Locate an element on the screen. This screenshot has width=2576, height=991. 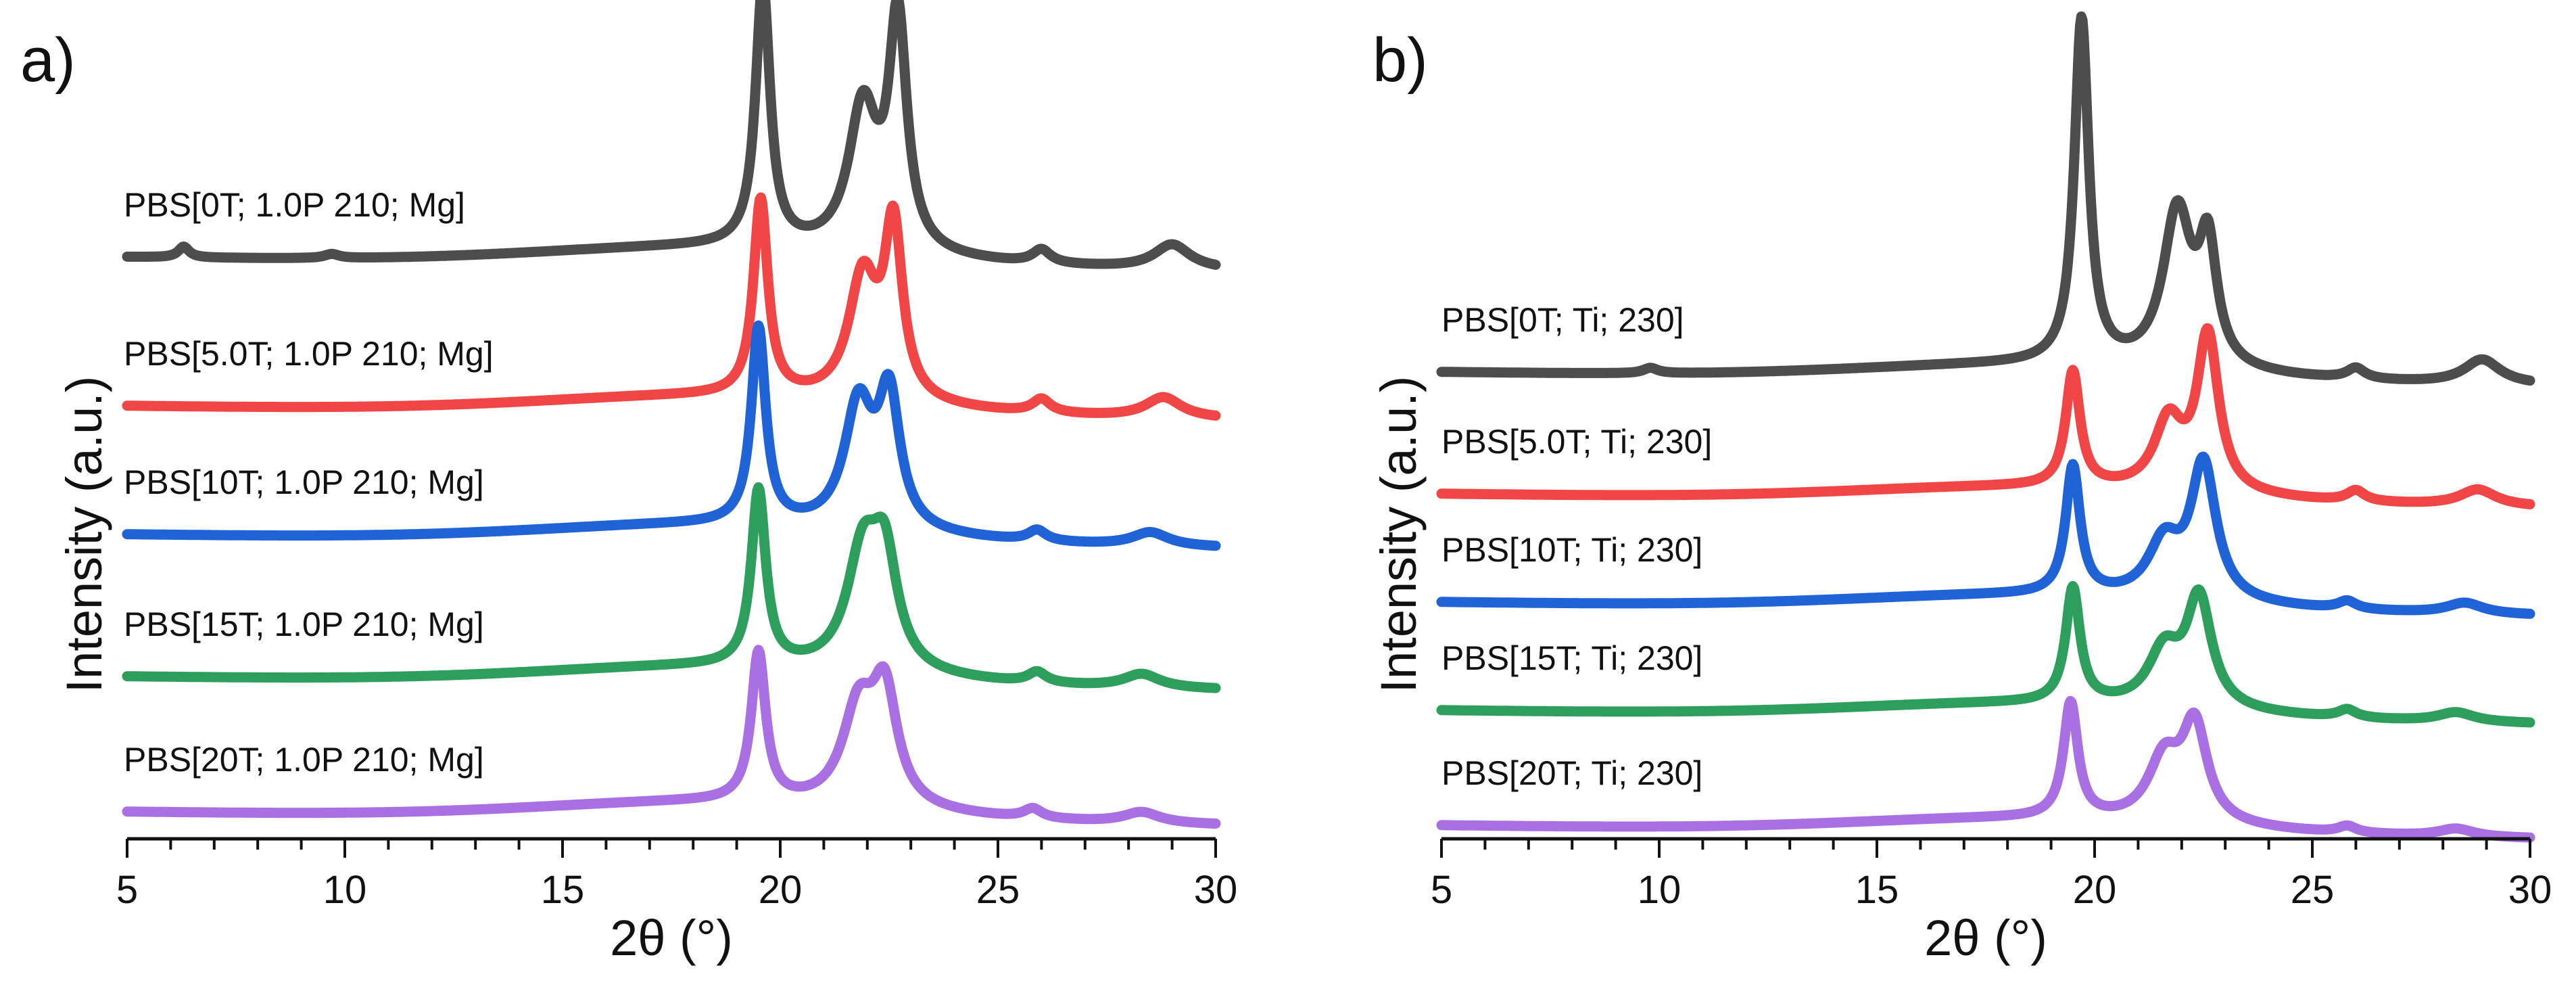
series-label-1: PBS[5.0T; 1.0P 210; Mg] is located at coordinates (309, 354).